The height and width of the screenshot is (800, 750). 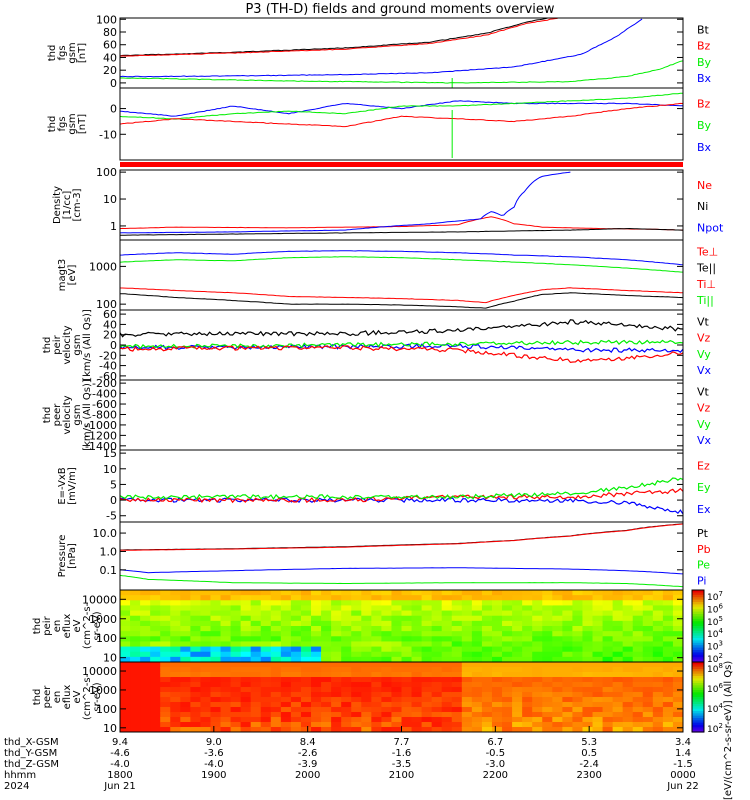 I want to click on colorbar-tick-exponent: 4, so click(x=720, y=631).